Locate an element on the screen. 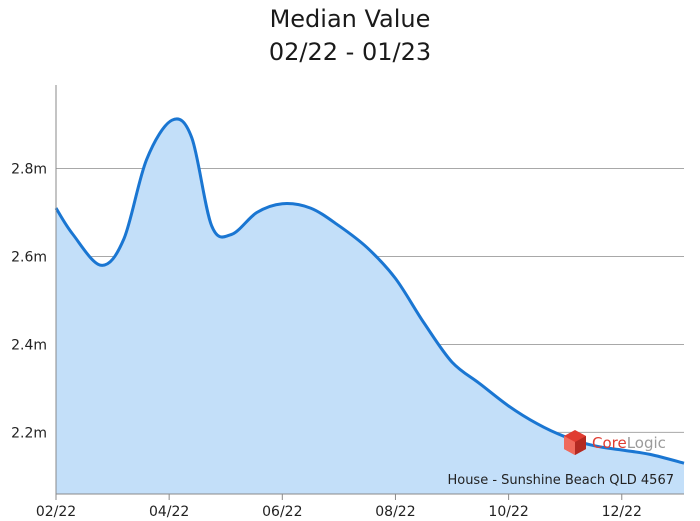  x-axis-ticks: 02/22 04/22 06/22 08/22 10/22 12/22 is located at coordinates (339, 507).